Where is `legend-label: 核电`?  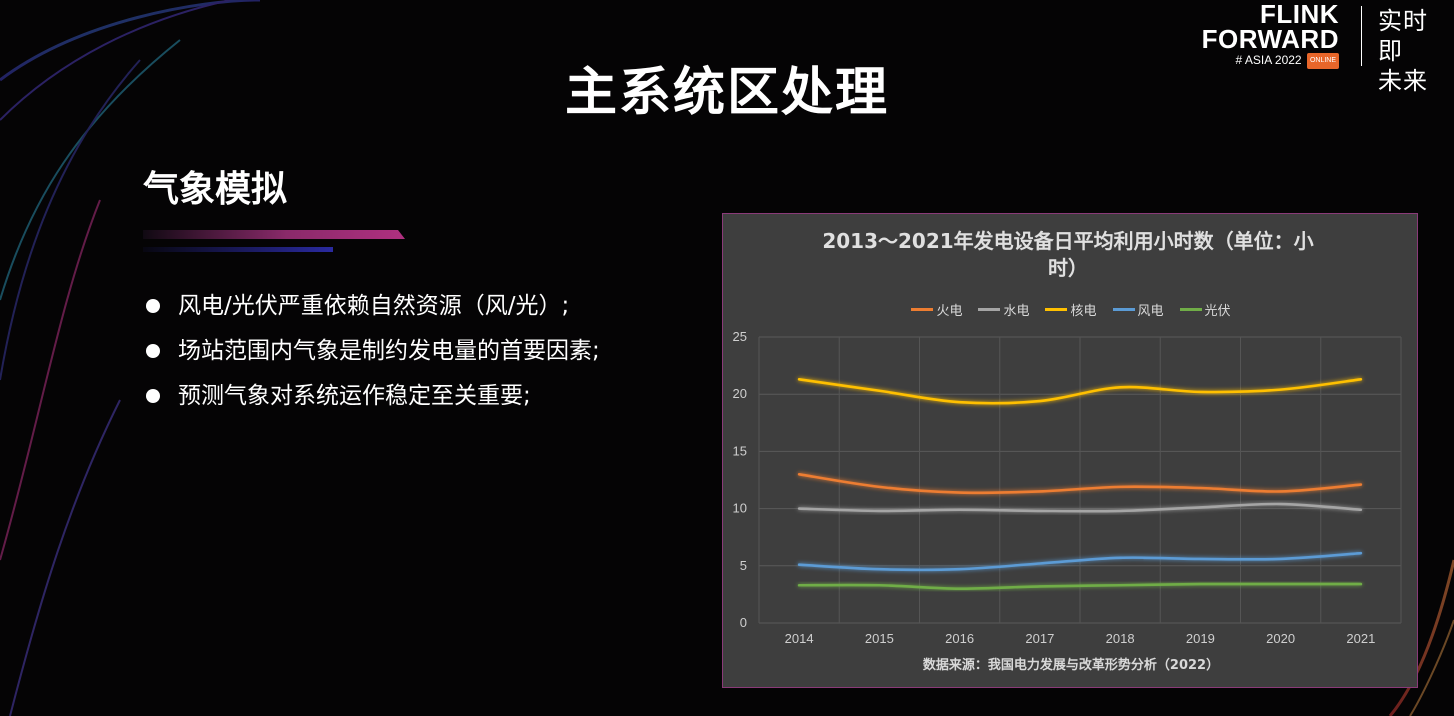
legend-label: 核电 is located at coordinates (1083, 311).